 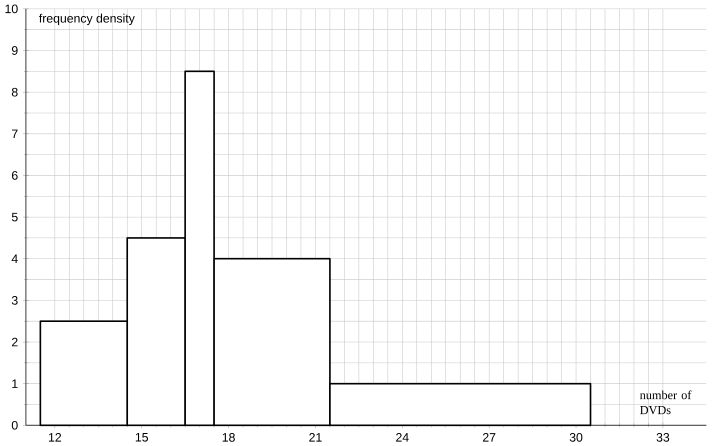 I want to click on x-tick-label: 27, so click(x=489, y=437).